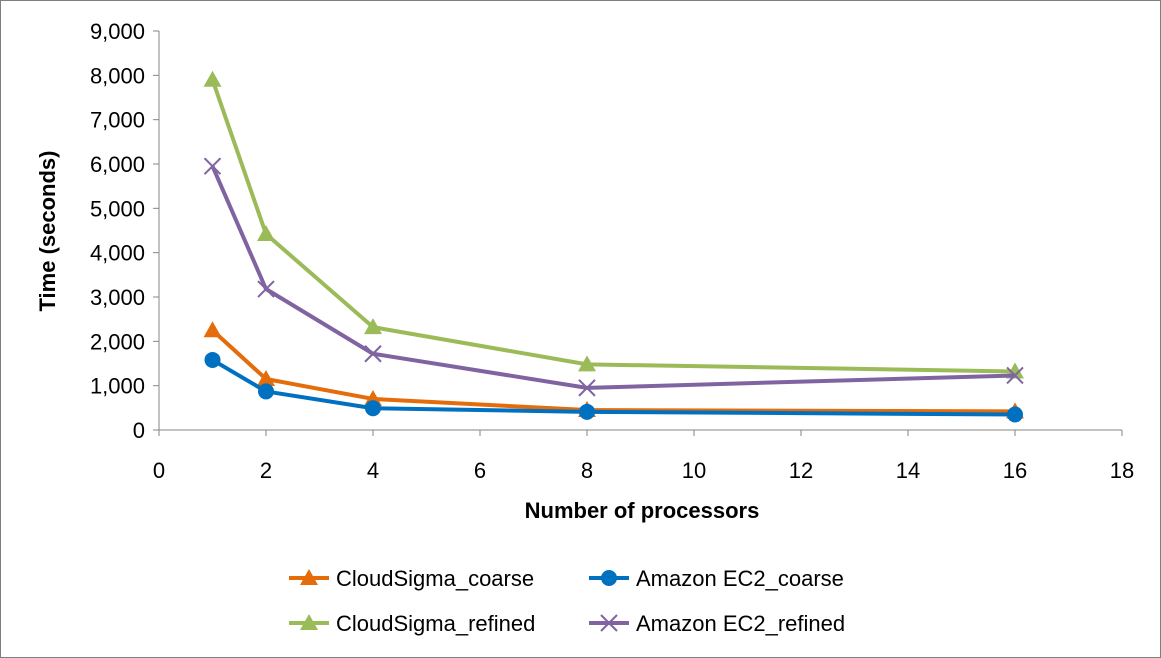  Describe the element at coordinates (47, 231) in the screenshot. I see `y-axis-title: Time (seconds)` at that location.